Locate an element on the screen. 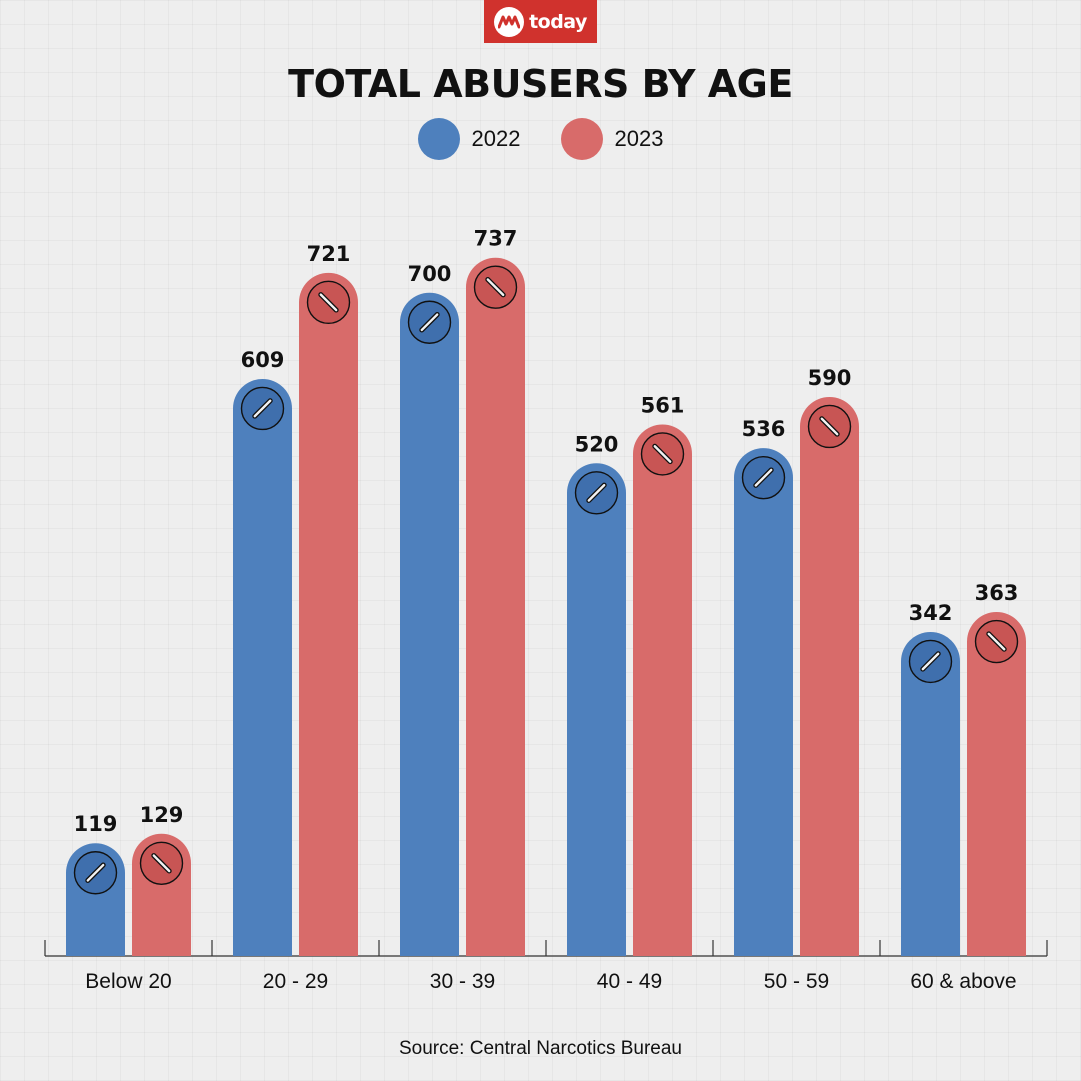 The height and width of the screenshot is (1081, 1081). data-label: 129 is located at coordinates (162, 815).